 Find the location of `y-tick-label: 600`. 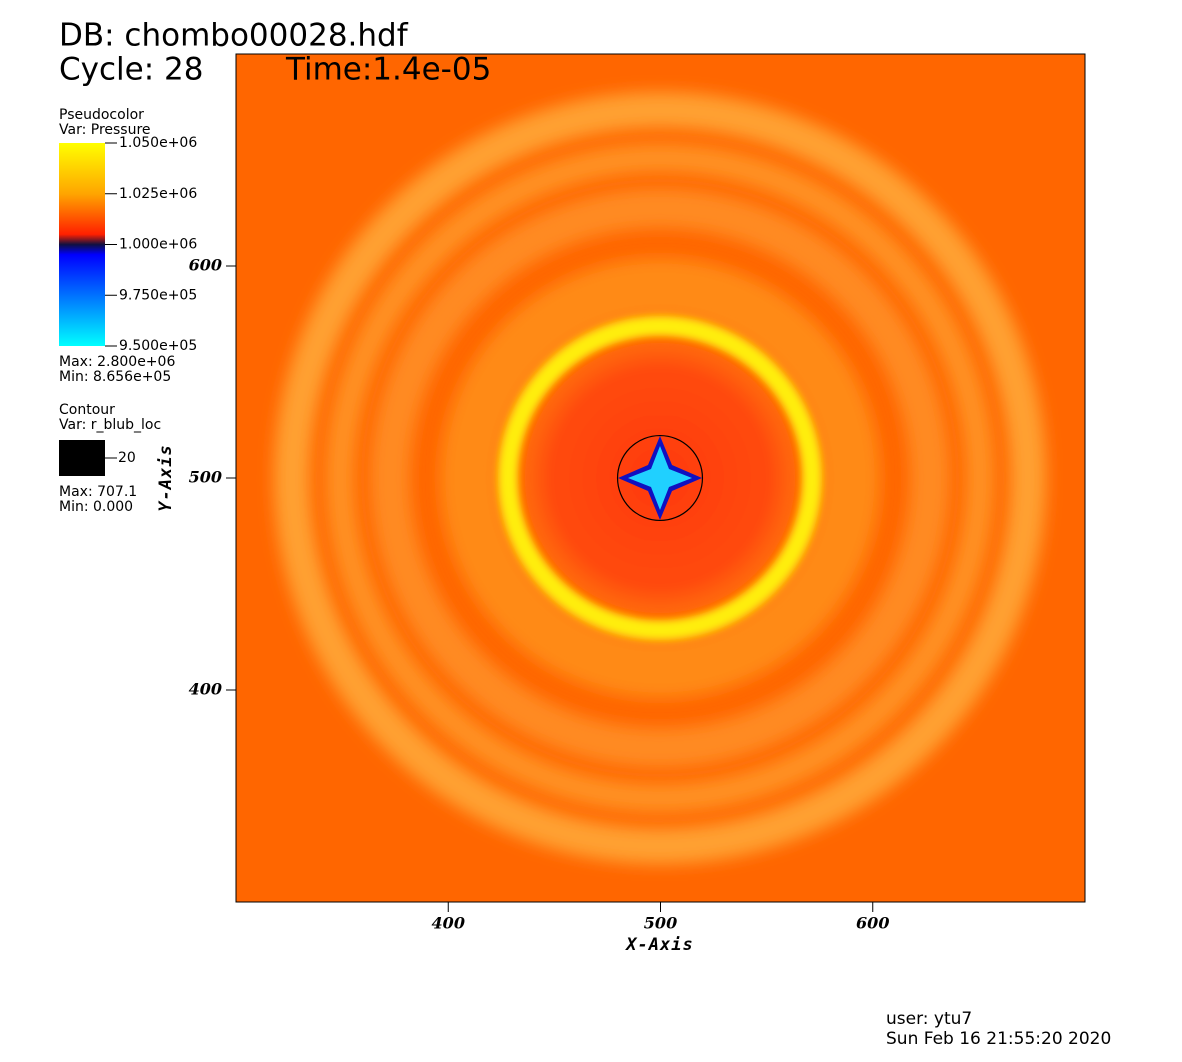

y-tick-label: 600 is located at coordinates (205, 265).